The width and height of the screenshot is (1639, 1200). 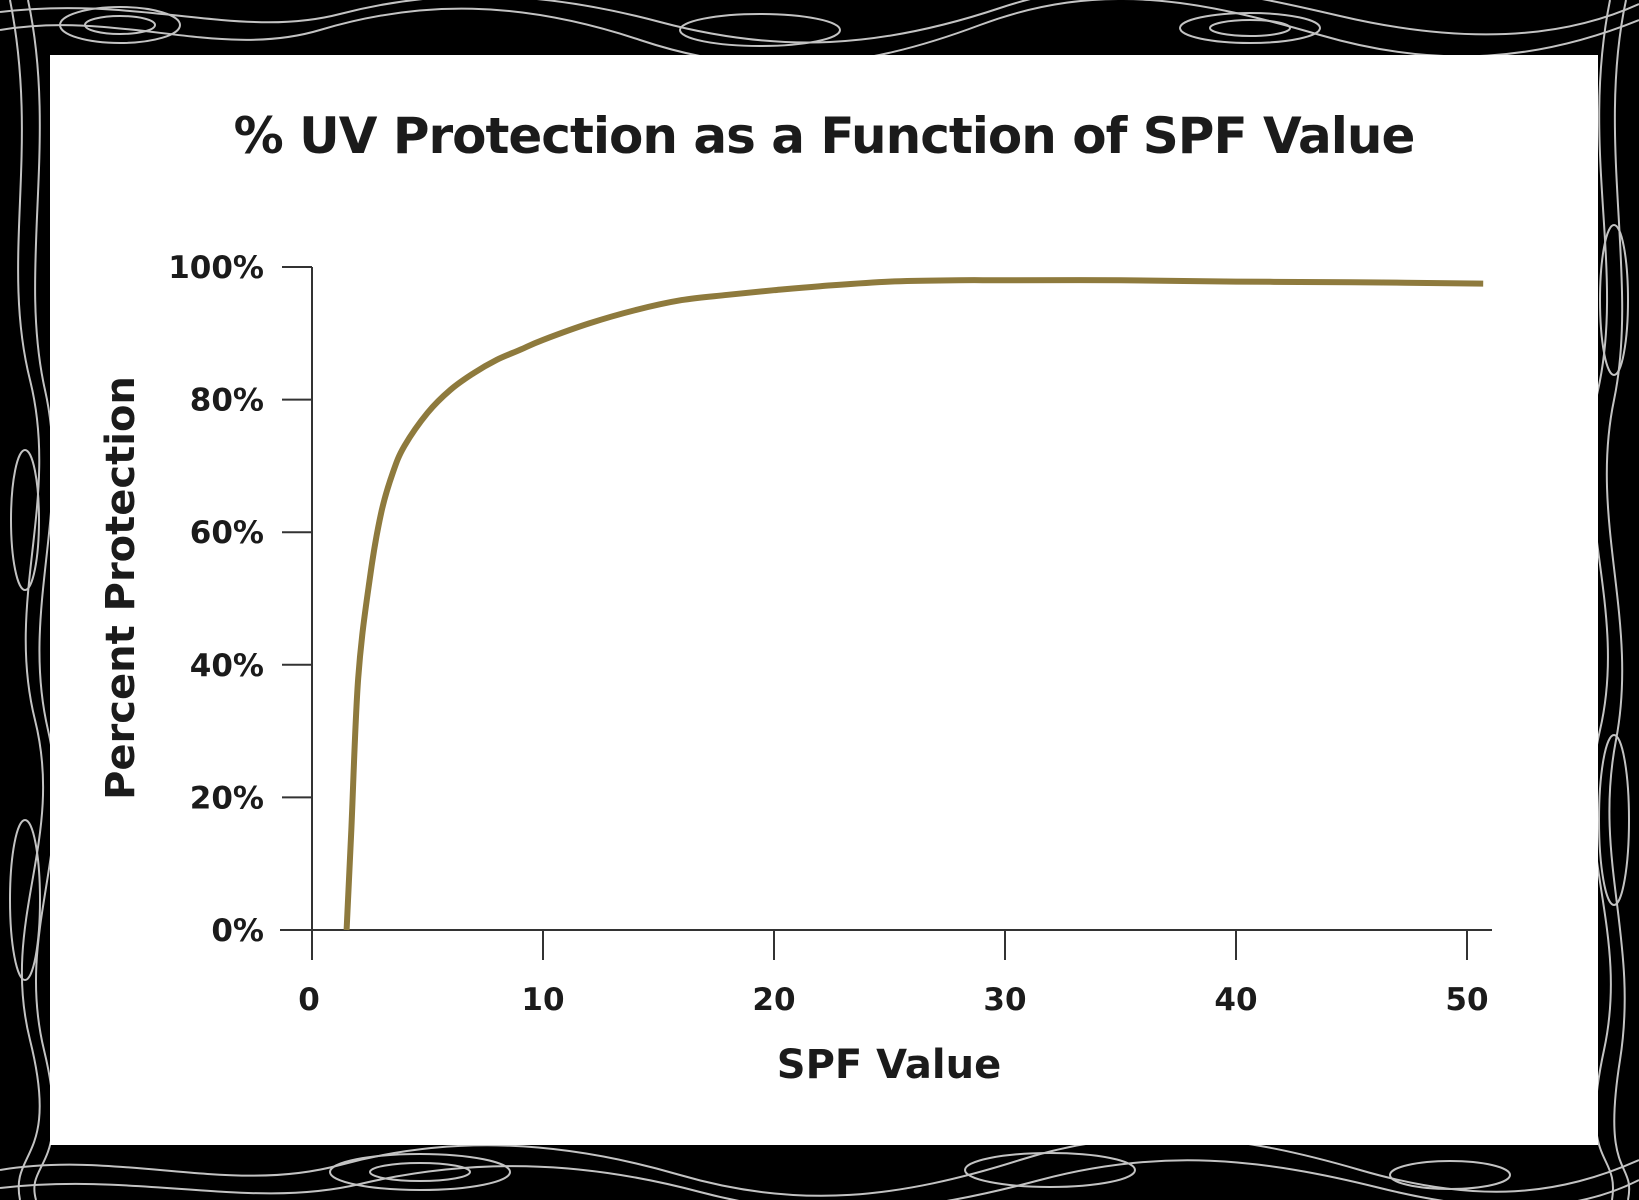 What do you see at coordinates (121, 588) in the screenshot?
I see `y-axis-title: Percent Protection` at bounding box center [121, 588].